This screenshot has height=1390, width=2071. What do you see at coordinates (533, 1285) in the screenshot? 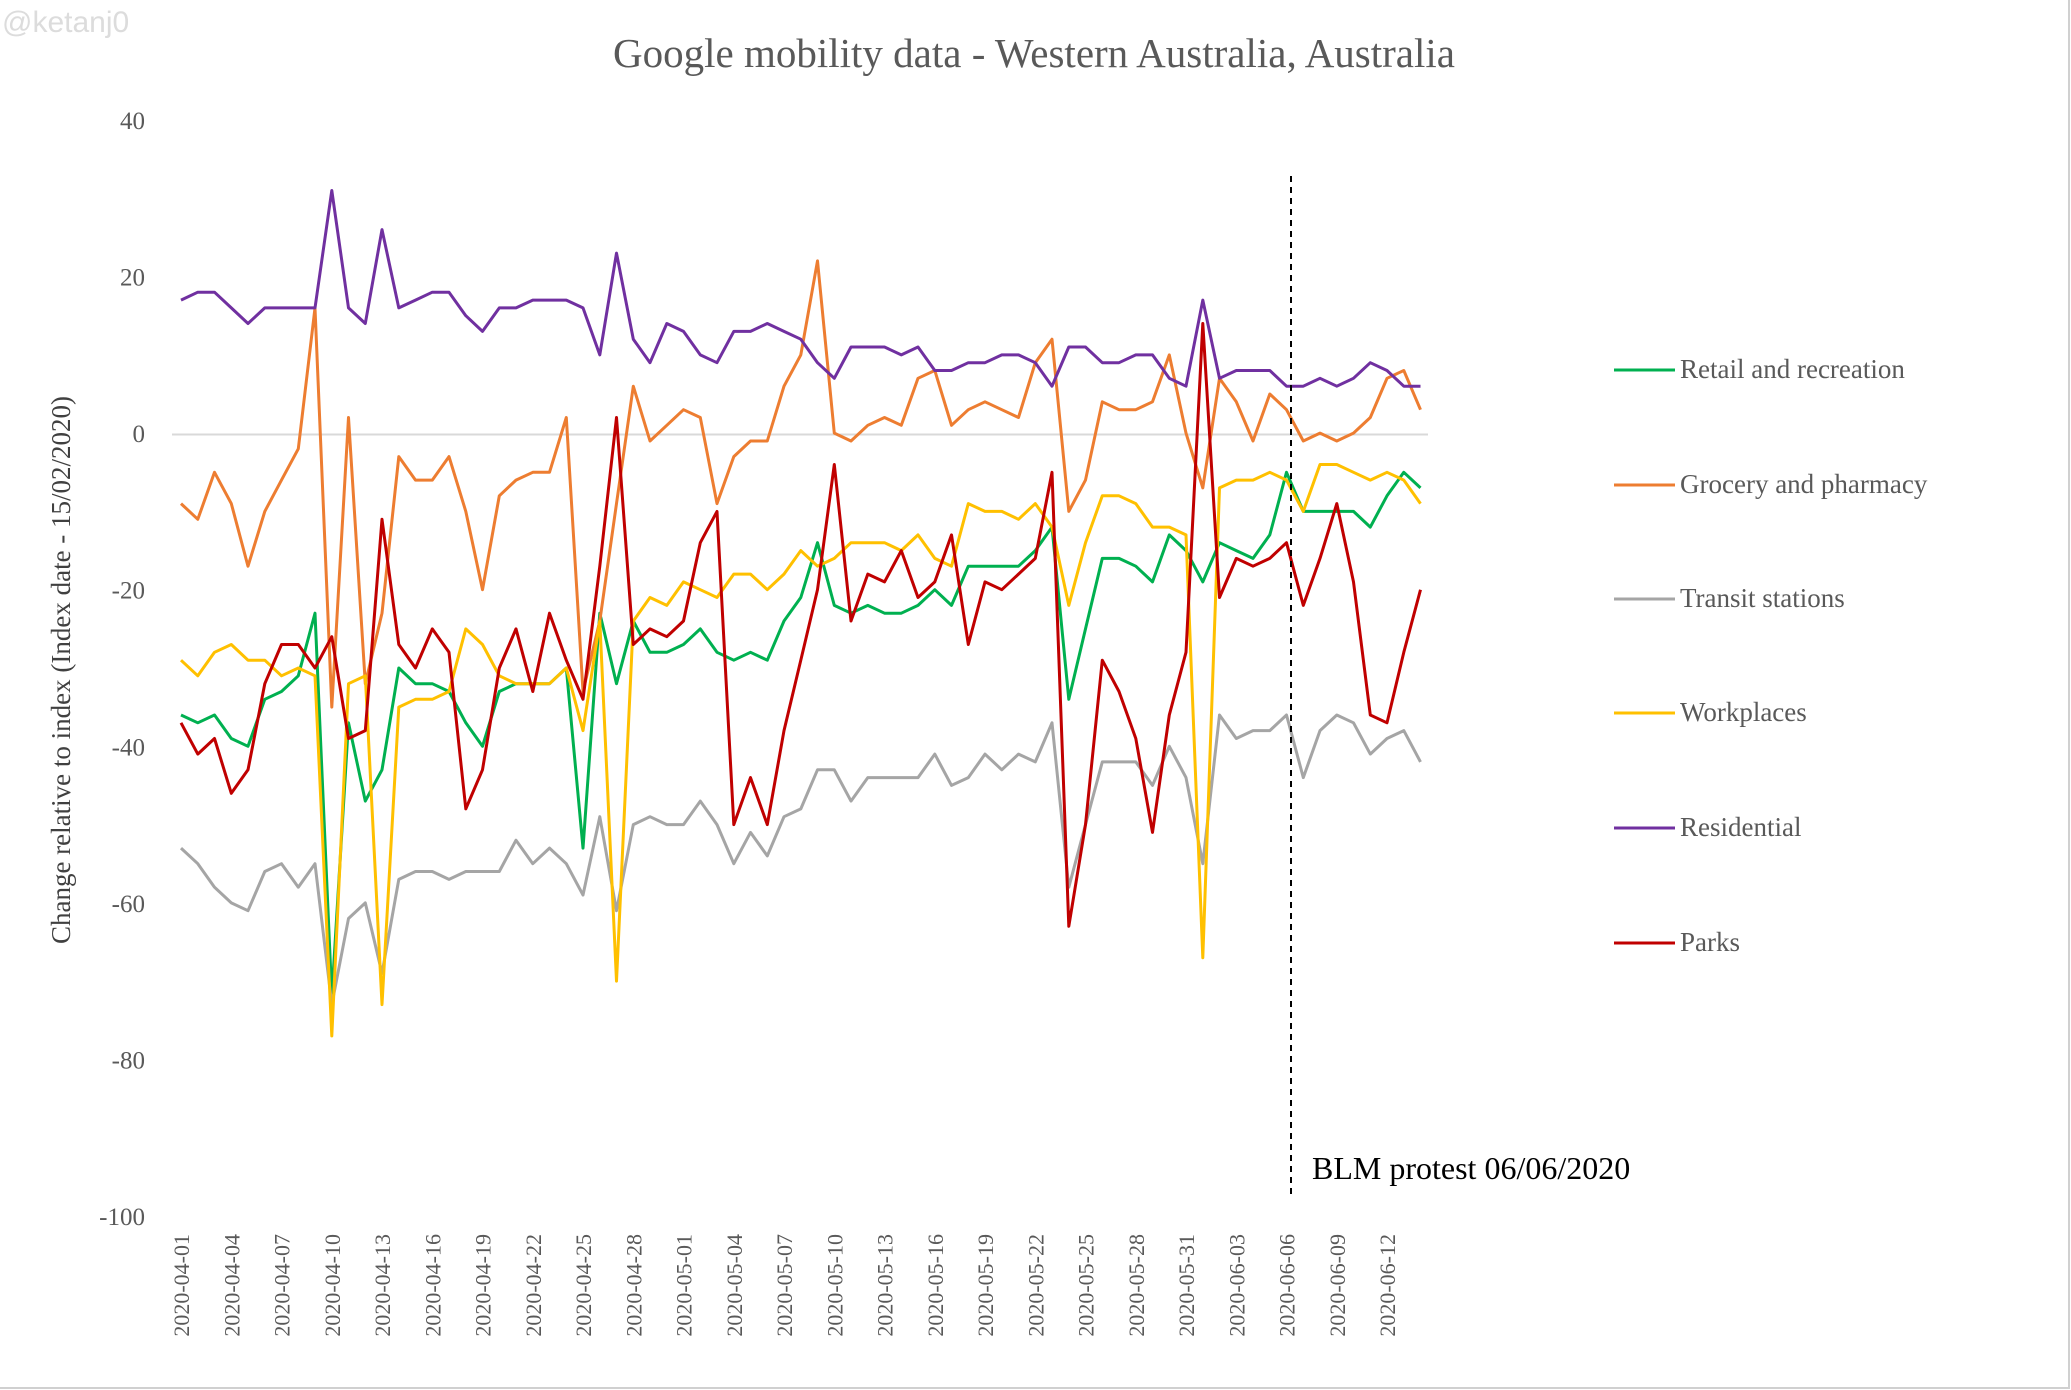
I see `x-tick-label: 2020-04-22` at bounding box center [533, 1285].